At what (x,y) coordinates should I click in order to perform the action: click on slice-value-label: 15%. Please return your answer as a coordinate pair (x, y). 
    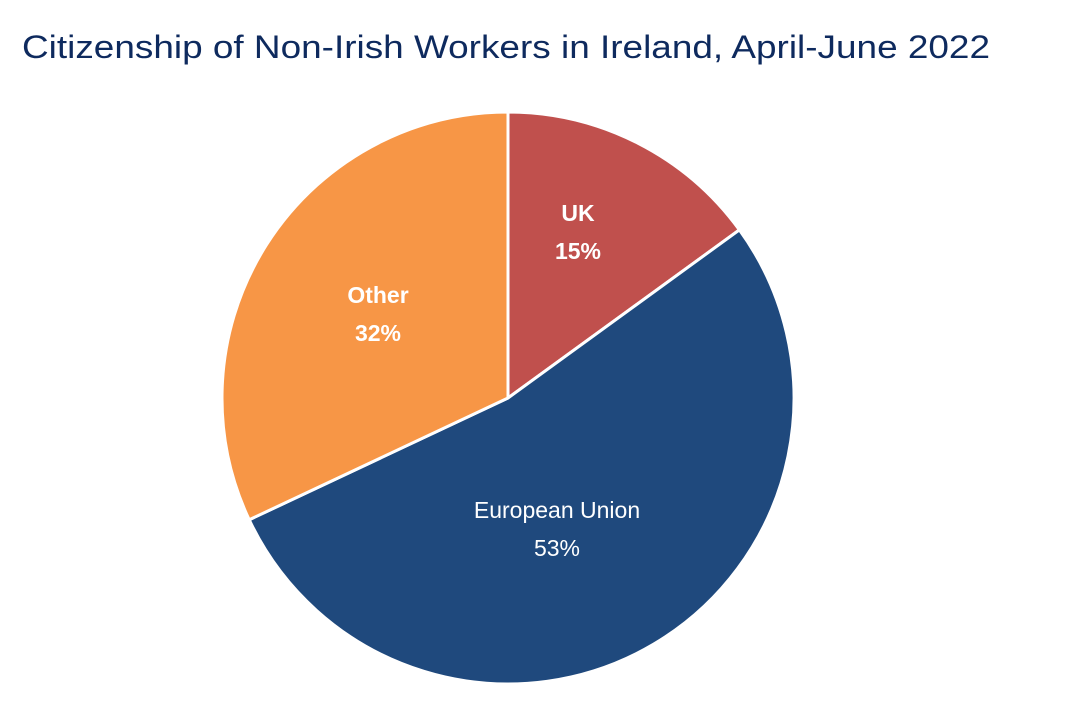
    Looking at the image, I should click on (578, 251).